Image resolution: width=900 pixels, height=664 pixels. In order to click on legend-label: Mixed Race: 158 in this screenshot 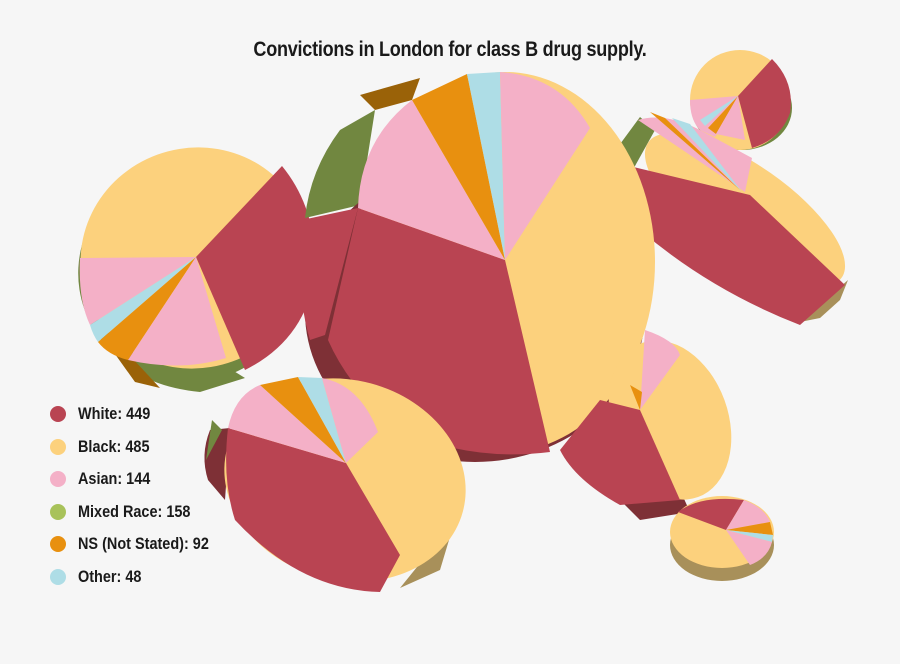, I will do `click(134, 511)`.